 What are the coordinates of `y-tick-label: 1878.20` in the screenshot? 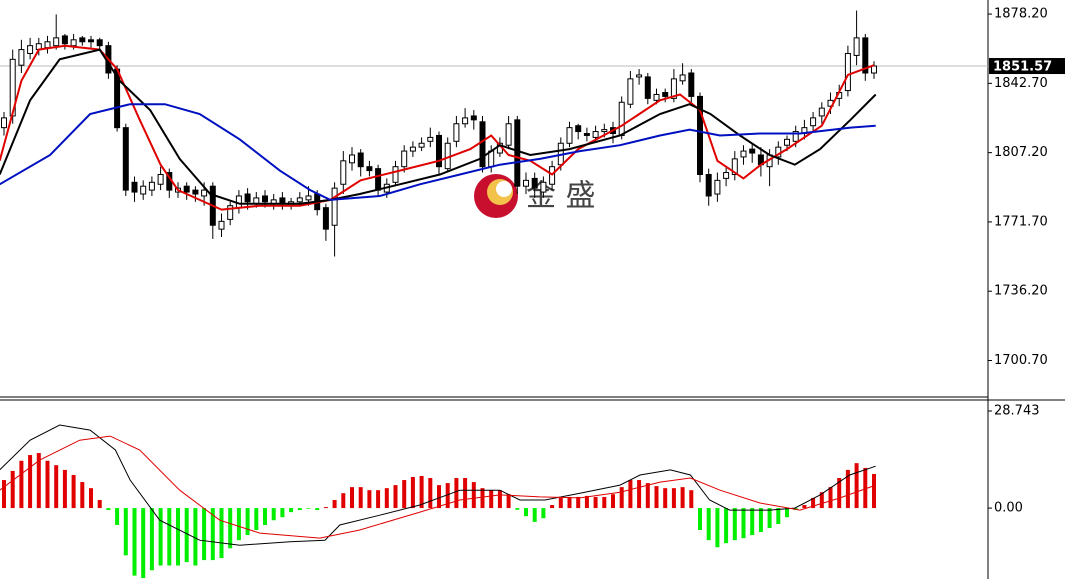 It's located at (1021, 14).